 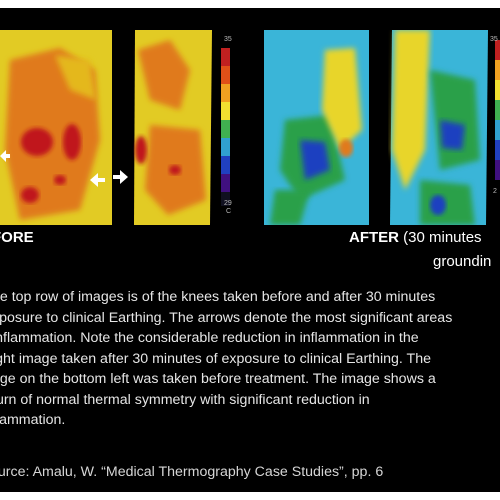 What do you see at coordinates (374, 237) in the screenshot?
I see `after-caption-bold: AFTER` at bounding box center [374, 237].